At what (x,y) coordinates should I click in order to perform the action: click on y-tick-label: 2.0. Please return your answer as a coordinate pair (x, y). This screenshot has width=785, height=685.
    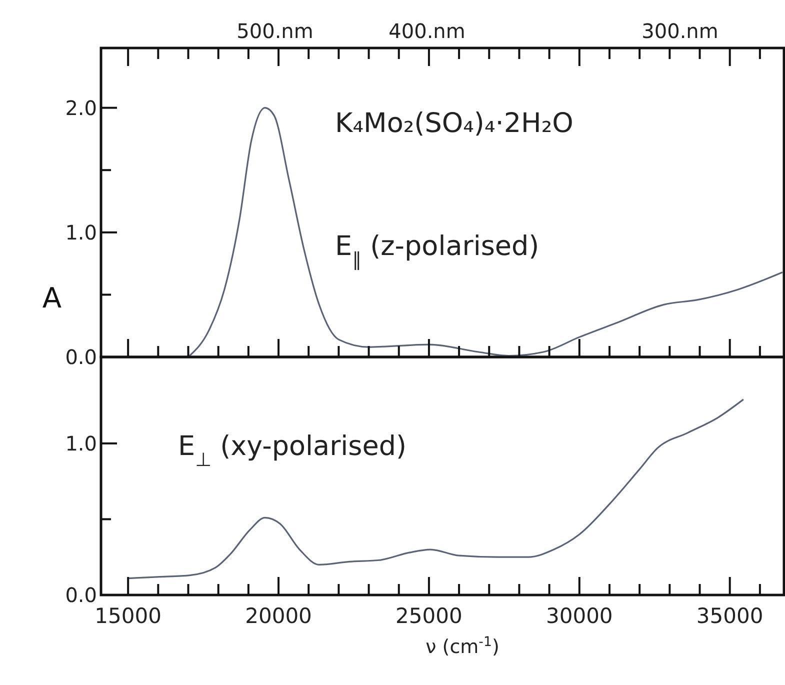
    Looking at the image, I should click on (81, 108).